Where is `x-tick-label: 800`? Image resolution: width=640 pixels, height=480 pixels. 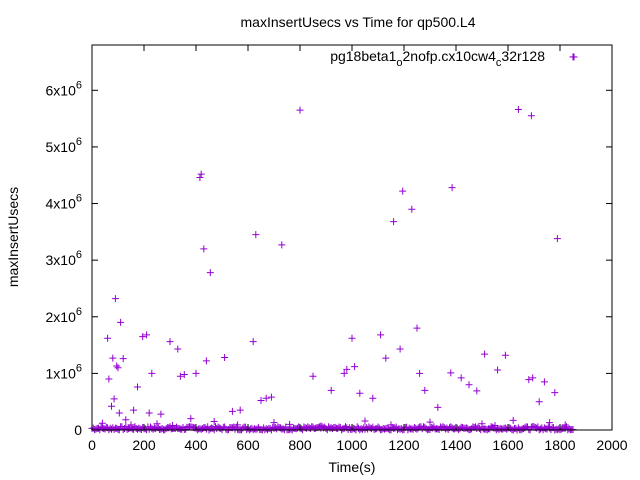 x-tick-label: 800 is located at coordinates (300, 445).